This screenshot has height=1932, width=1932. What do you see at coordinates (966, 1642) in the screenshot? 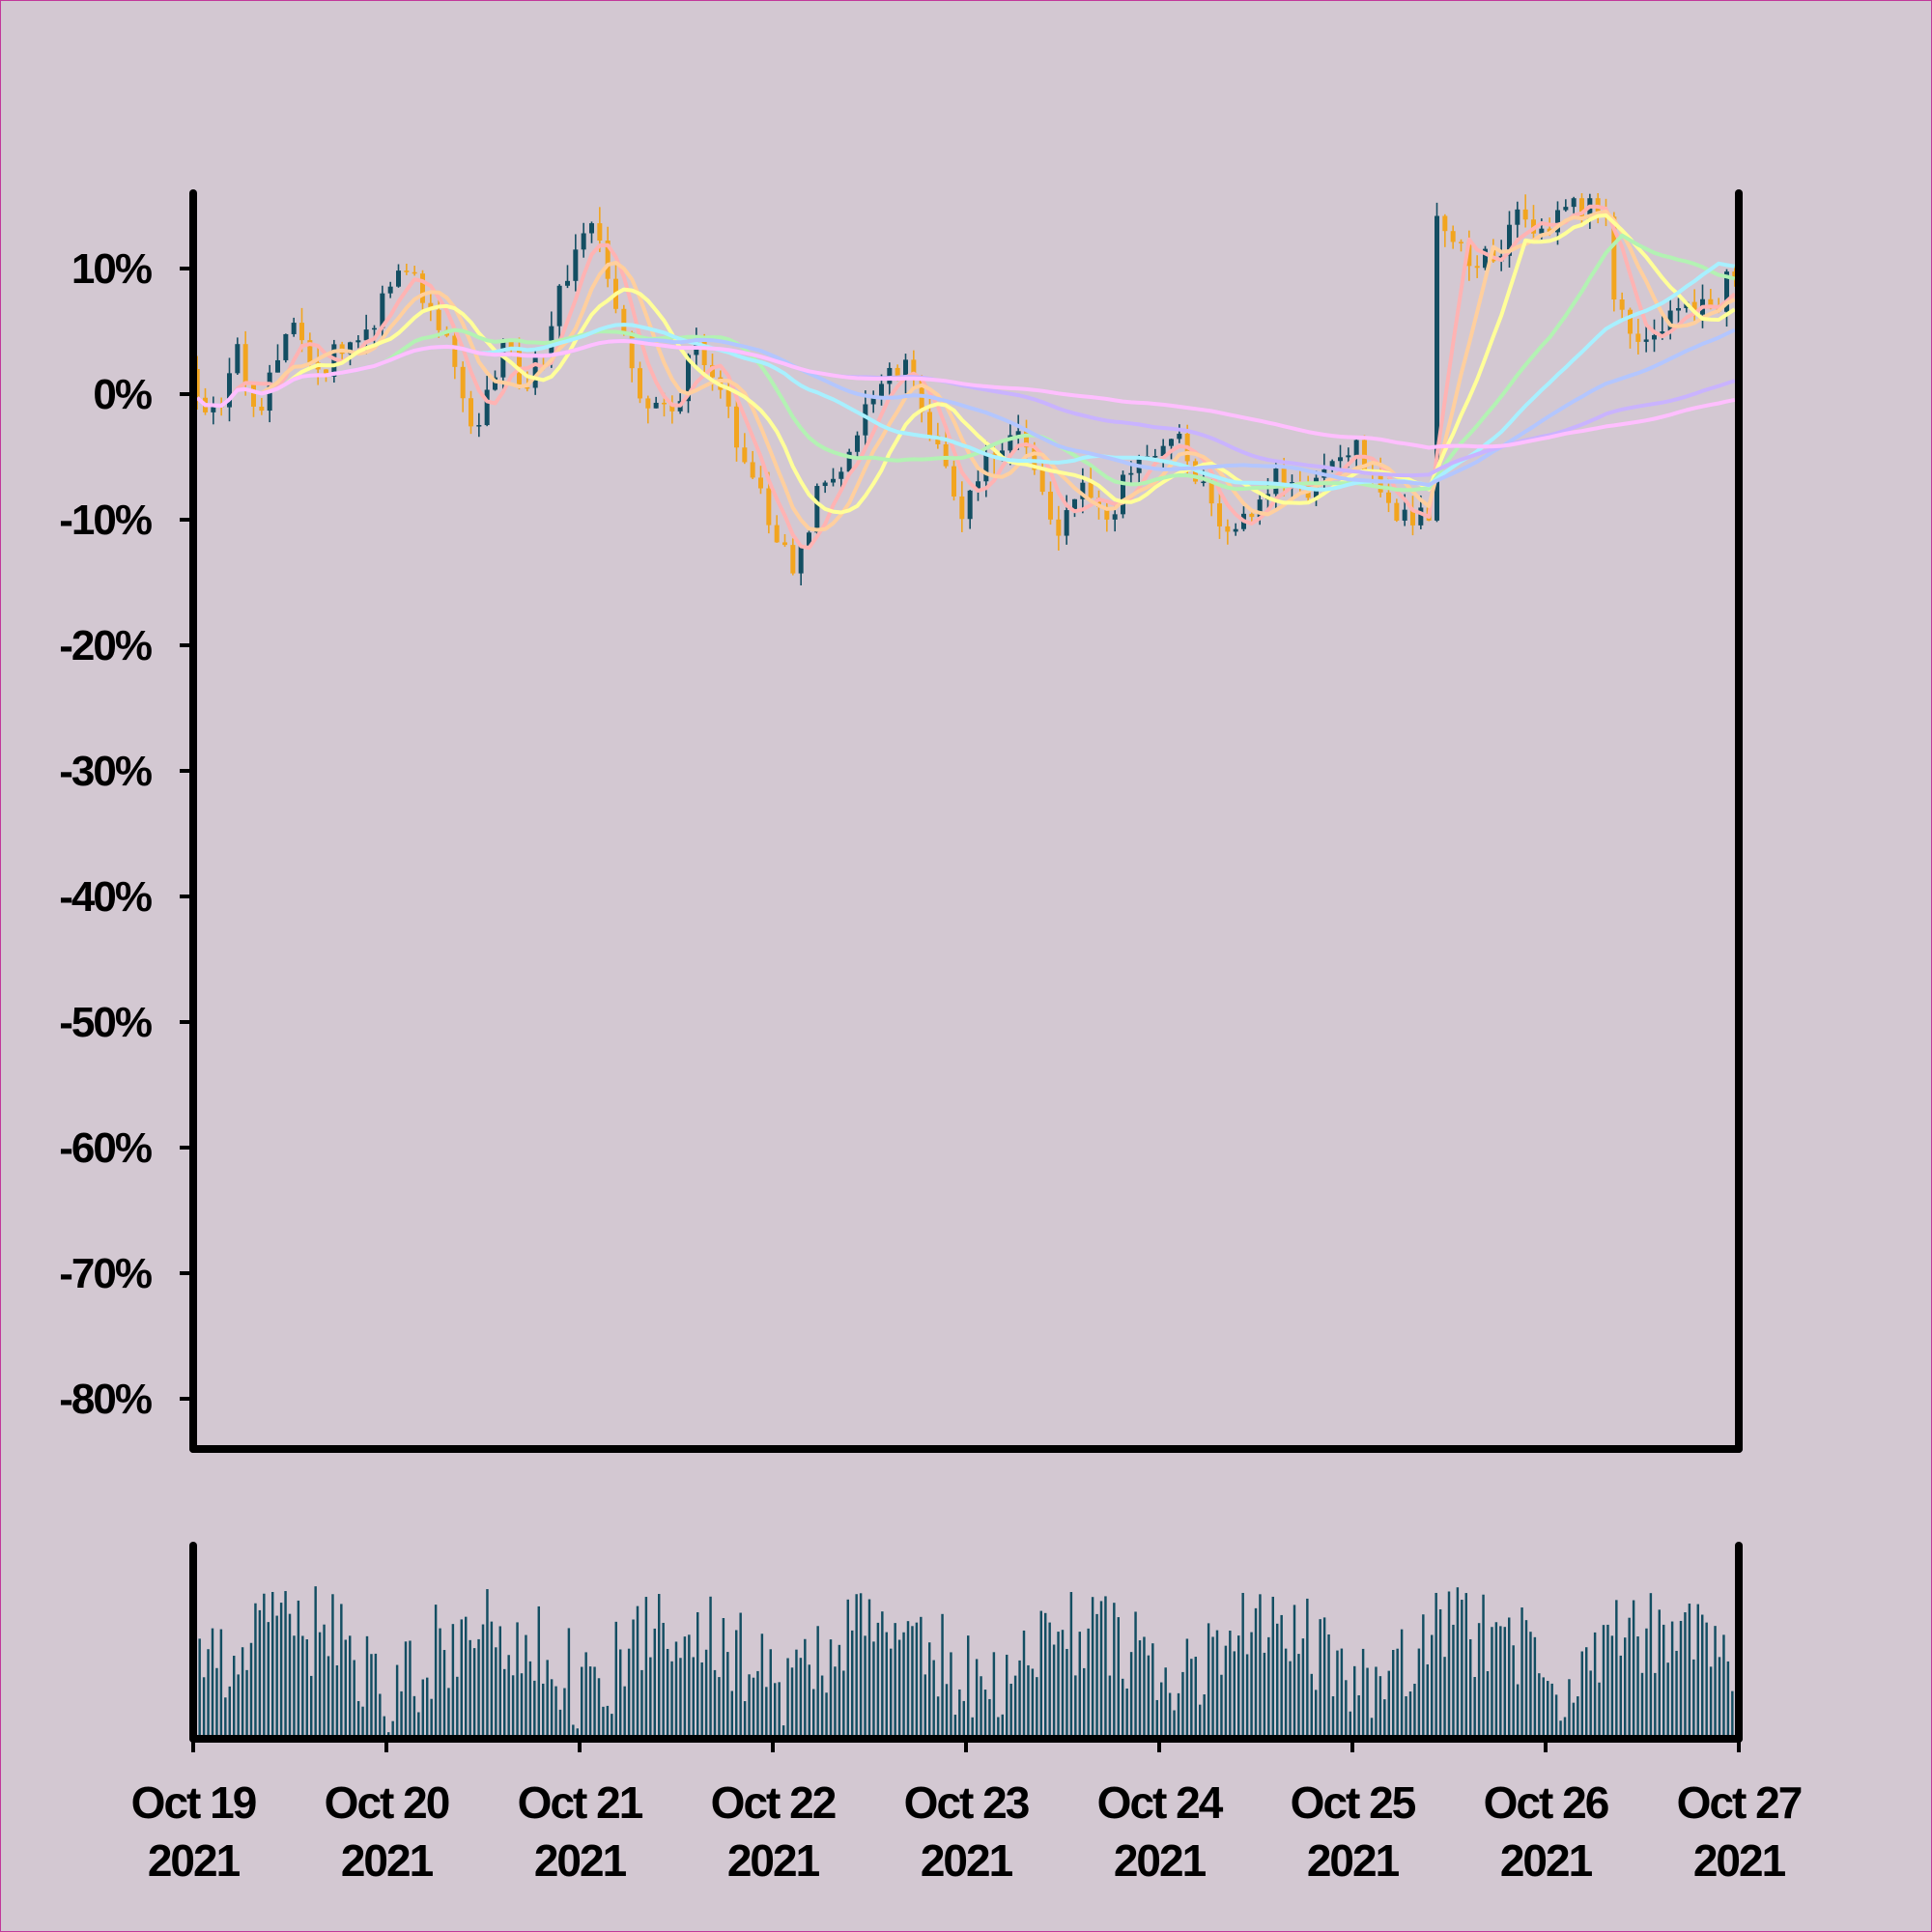
I see `volume-panel` at bounding box center [966, 1642].